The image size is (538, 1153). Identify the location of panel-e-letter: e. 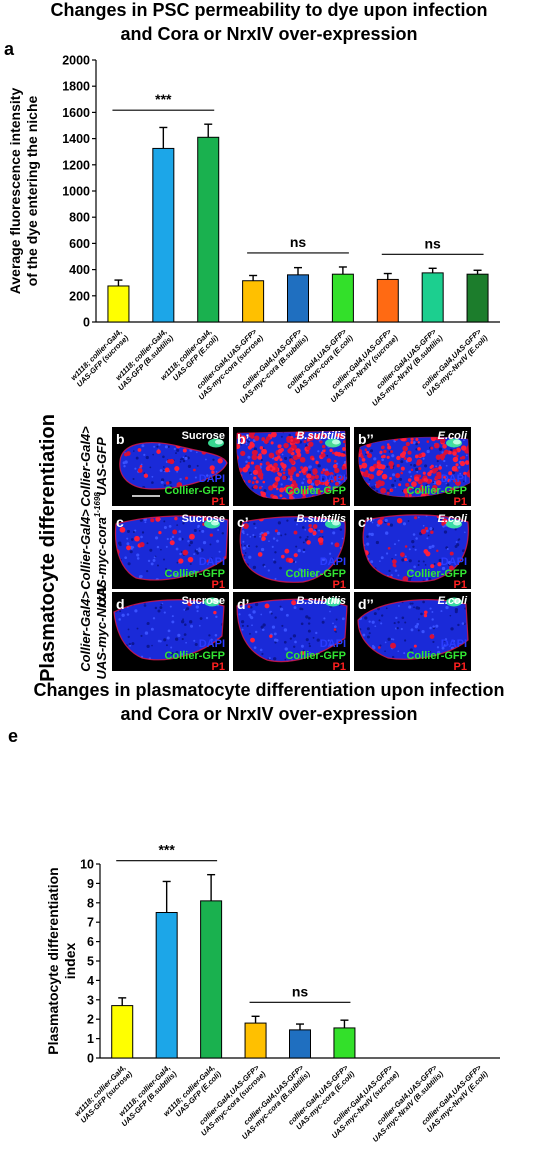
(13, 736).